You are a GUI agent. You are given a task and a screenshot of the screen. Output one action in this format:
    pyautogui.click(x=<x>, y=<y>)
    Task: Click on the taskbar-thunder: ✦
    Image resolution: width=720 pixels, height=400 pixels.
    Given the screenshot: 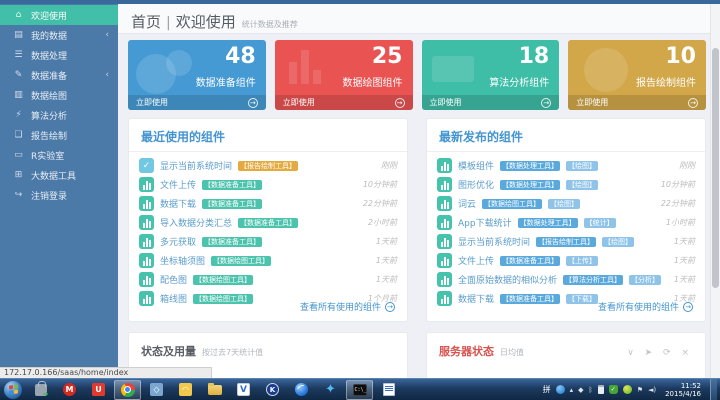 What is the action you would take?
    pyautogui.click(x=330, y=390)
    